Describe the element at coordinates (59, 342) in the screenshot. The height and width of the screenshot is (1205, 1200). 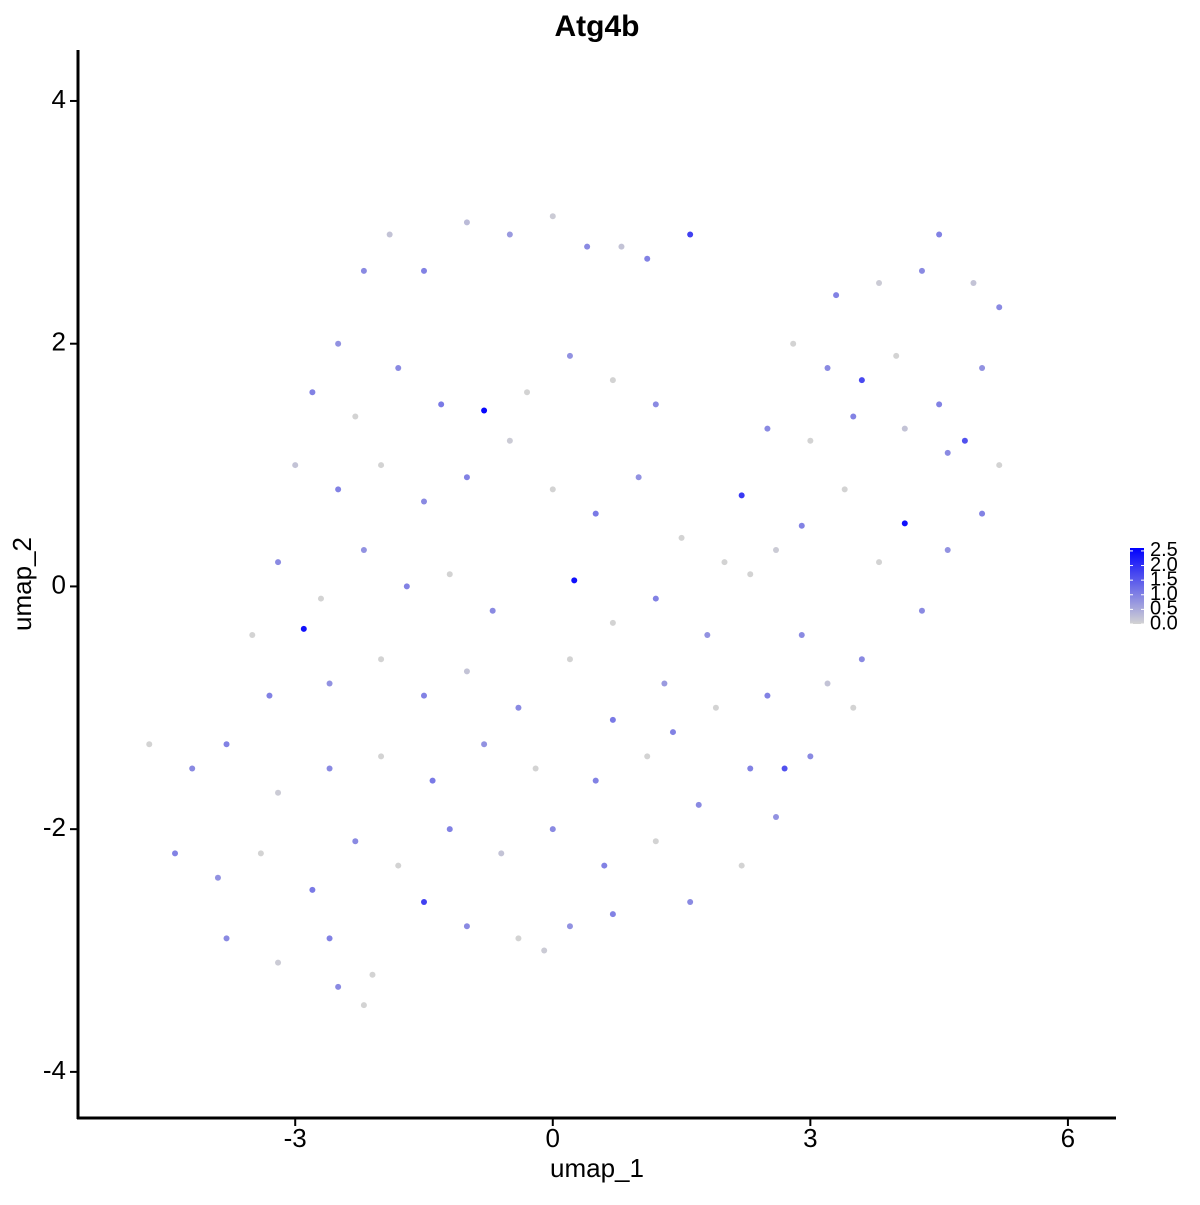
I see `y-tick-label: 2` at that location.